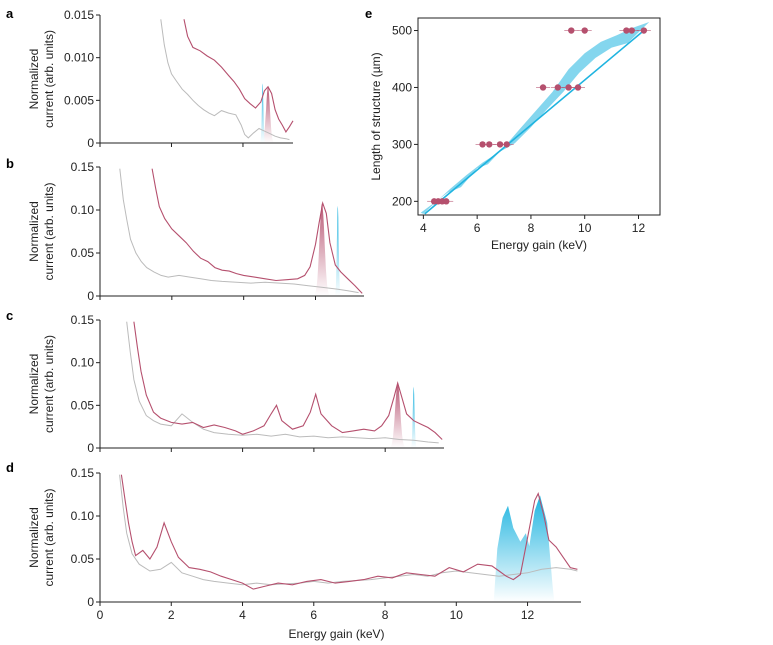 Image resolution: width=773 pixels, height=645 pixels. Describe the element at coordinates (457, 615) in the screenshot. I see `panel-d-x-tick-label: 10` at that location.